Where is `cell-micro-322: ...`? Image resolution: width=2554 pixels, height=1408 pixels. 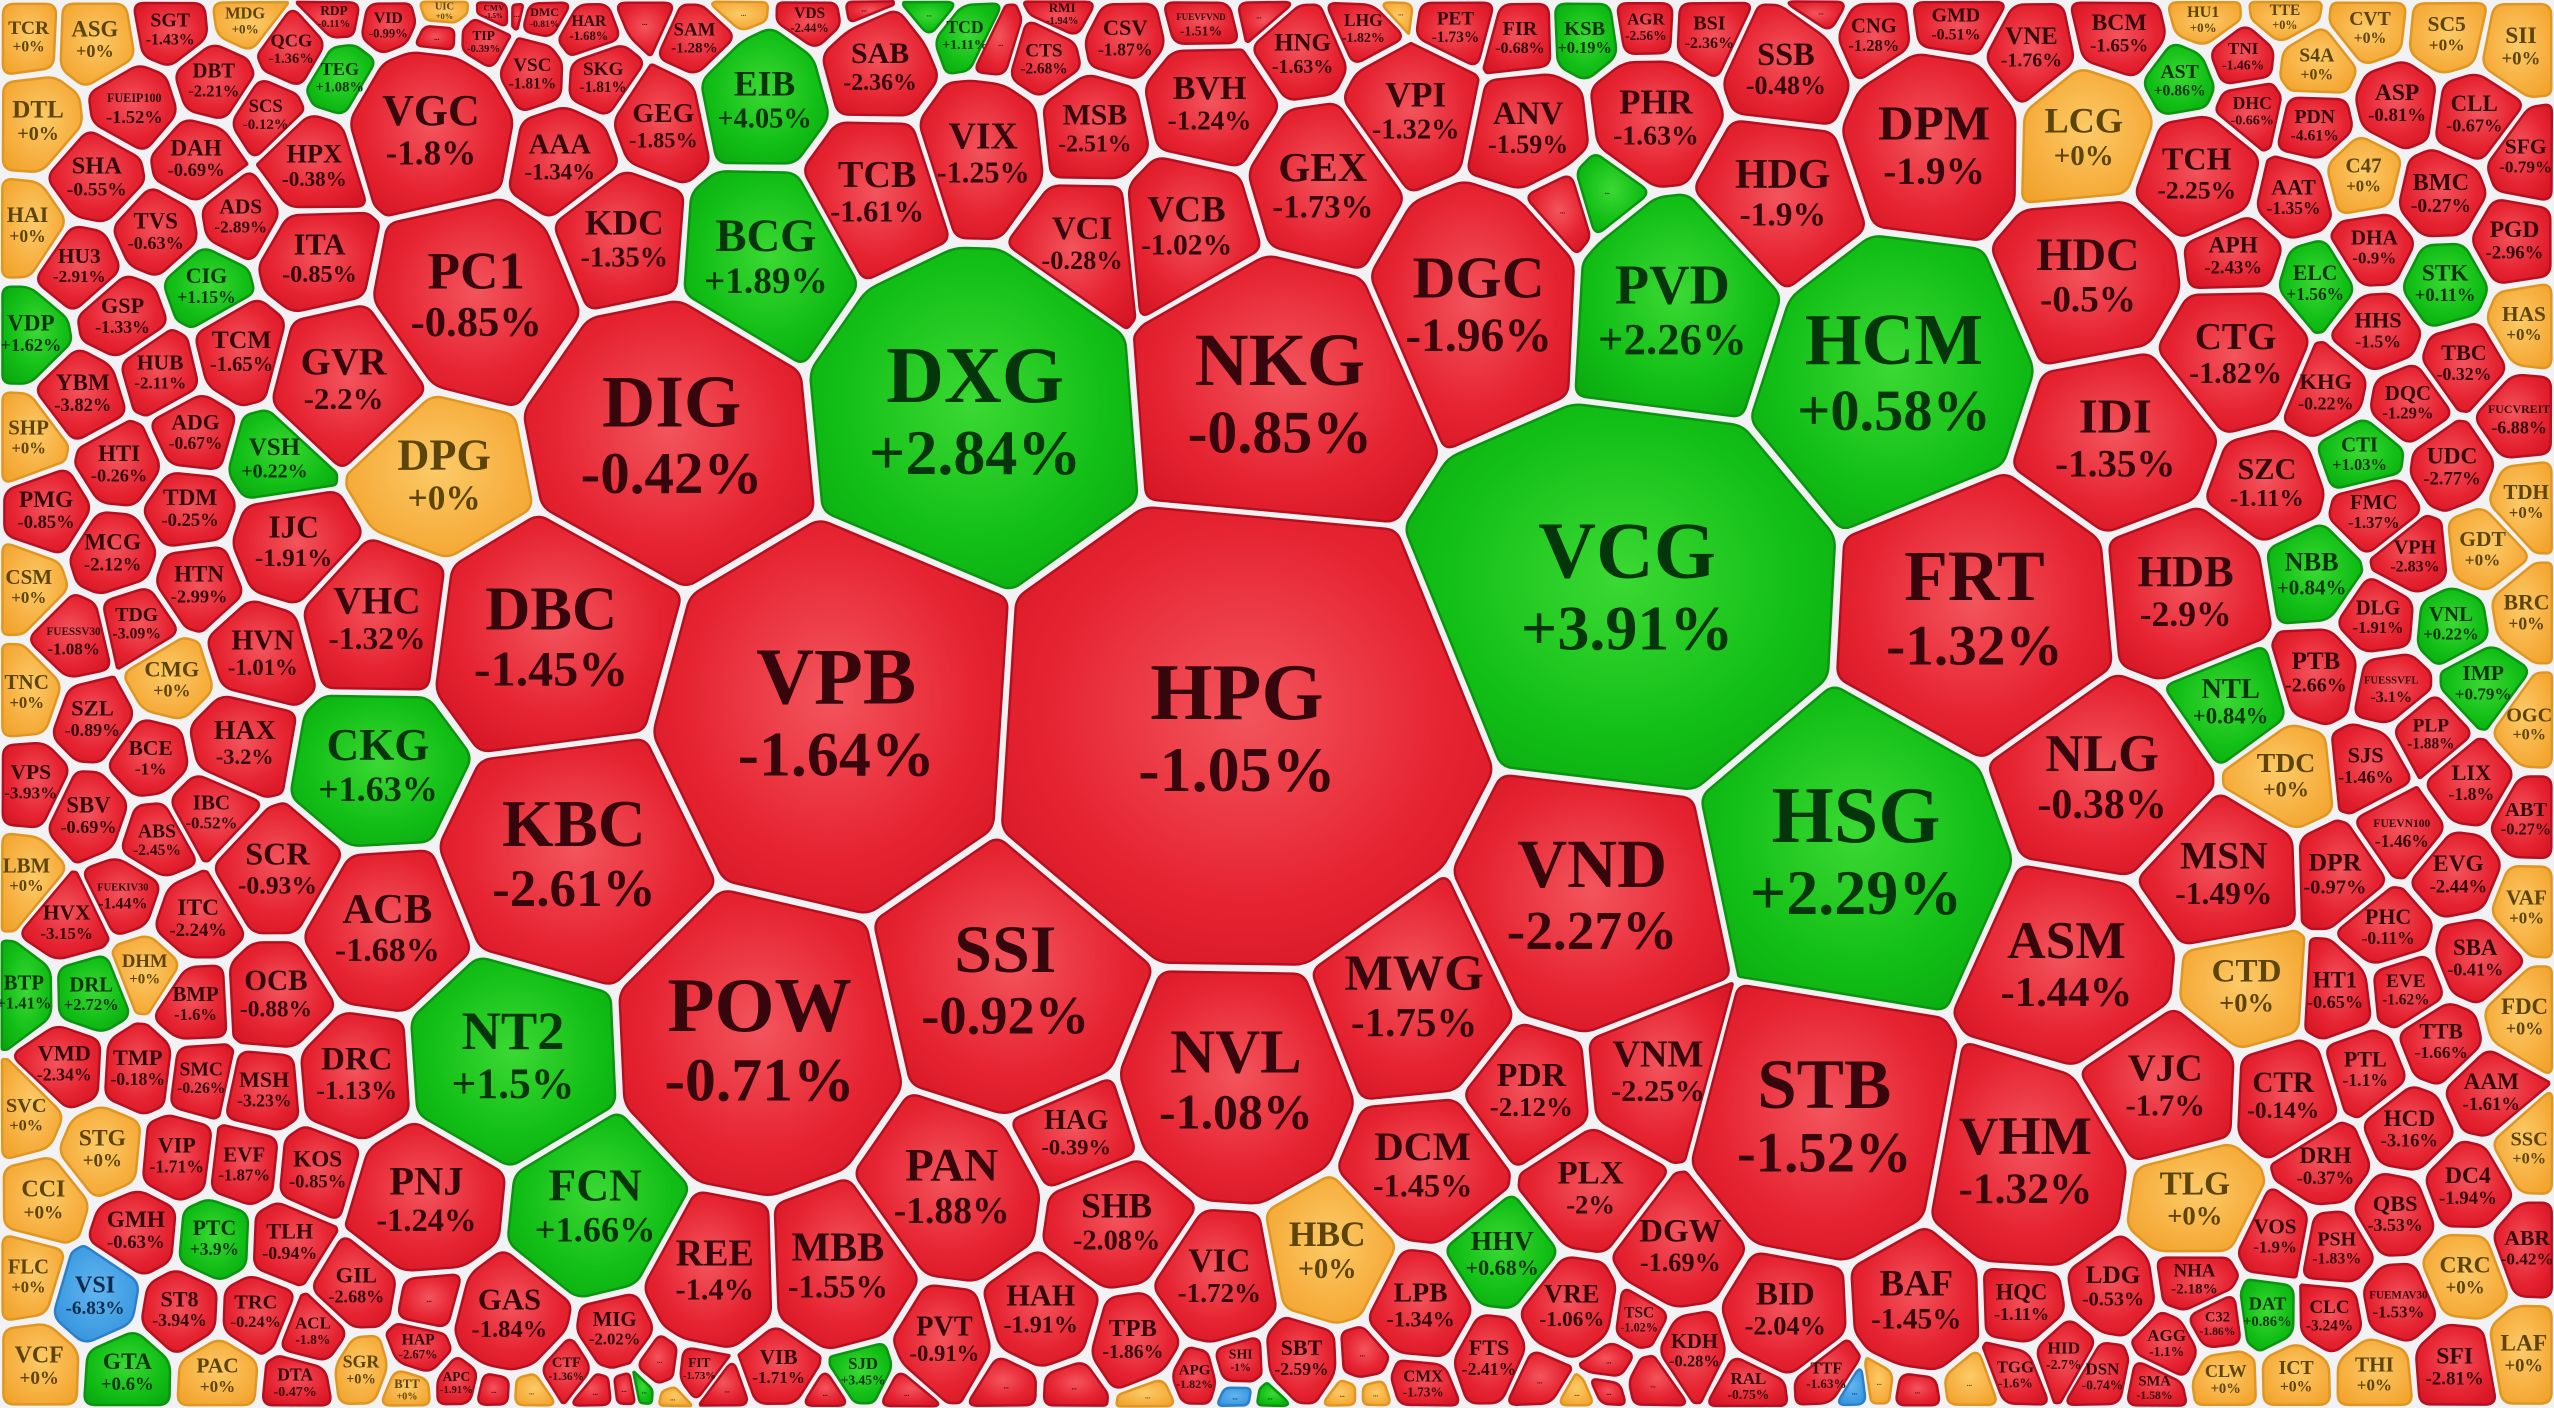 cell-micro-322: ... is located at coordinates (1340, 1393).